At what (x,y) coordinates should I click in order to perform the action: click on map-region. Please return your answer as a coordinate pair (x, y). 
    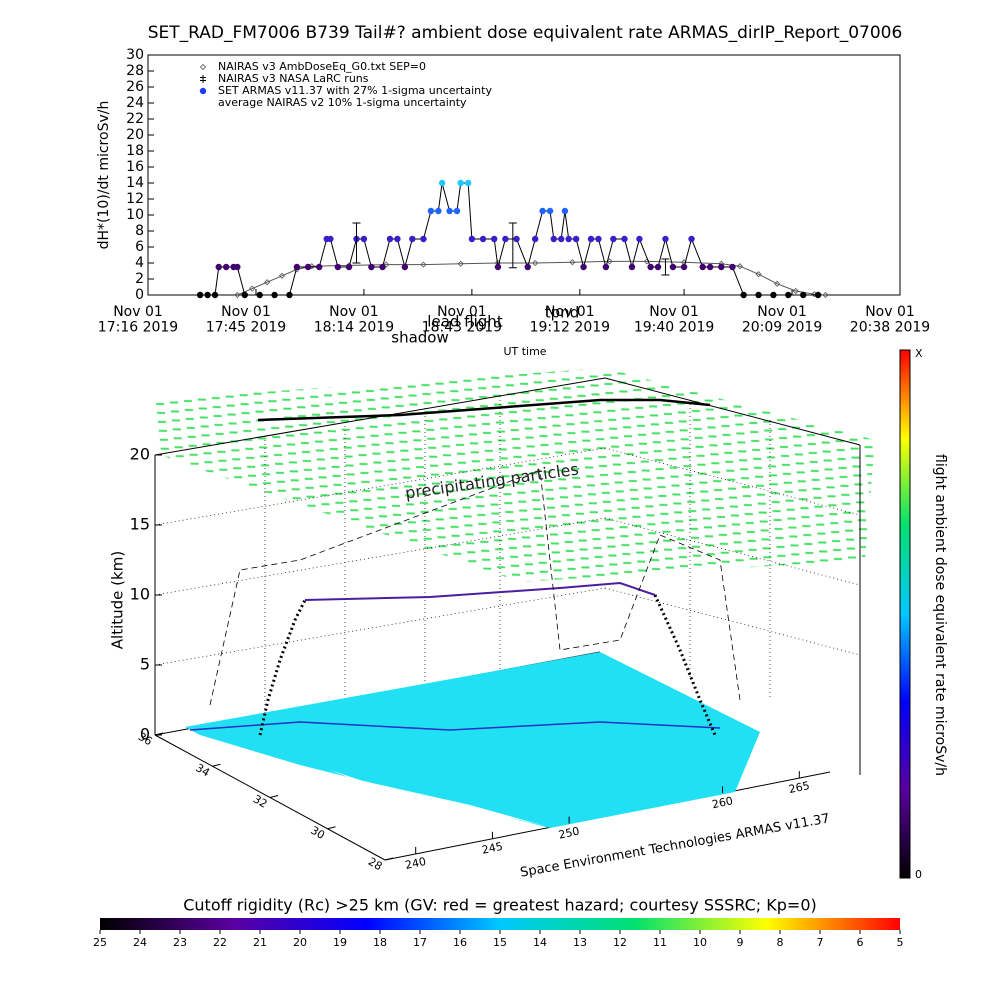
    Looking at the image, I should click on (472, 740).